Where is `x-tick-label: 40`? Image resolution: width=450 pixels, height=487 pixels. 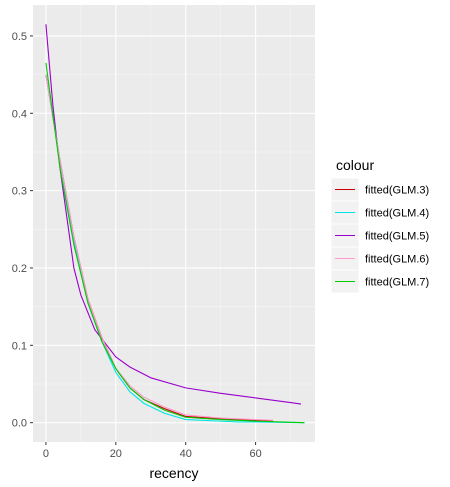
x-tick-label: 40 is located at coordinates (186, 454).